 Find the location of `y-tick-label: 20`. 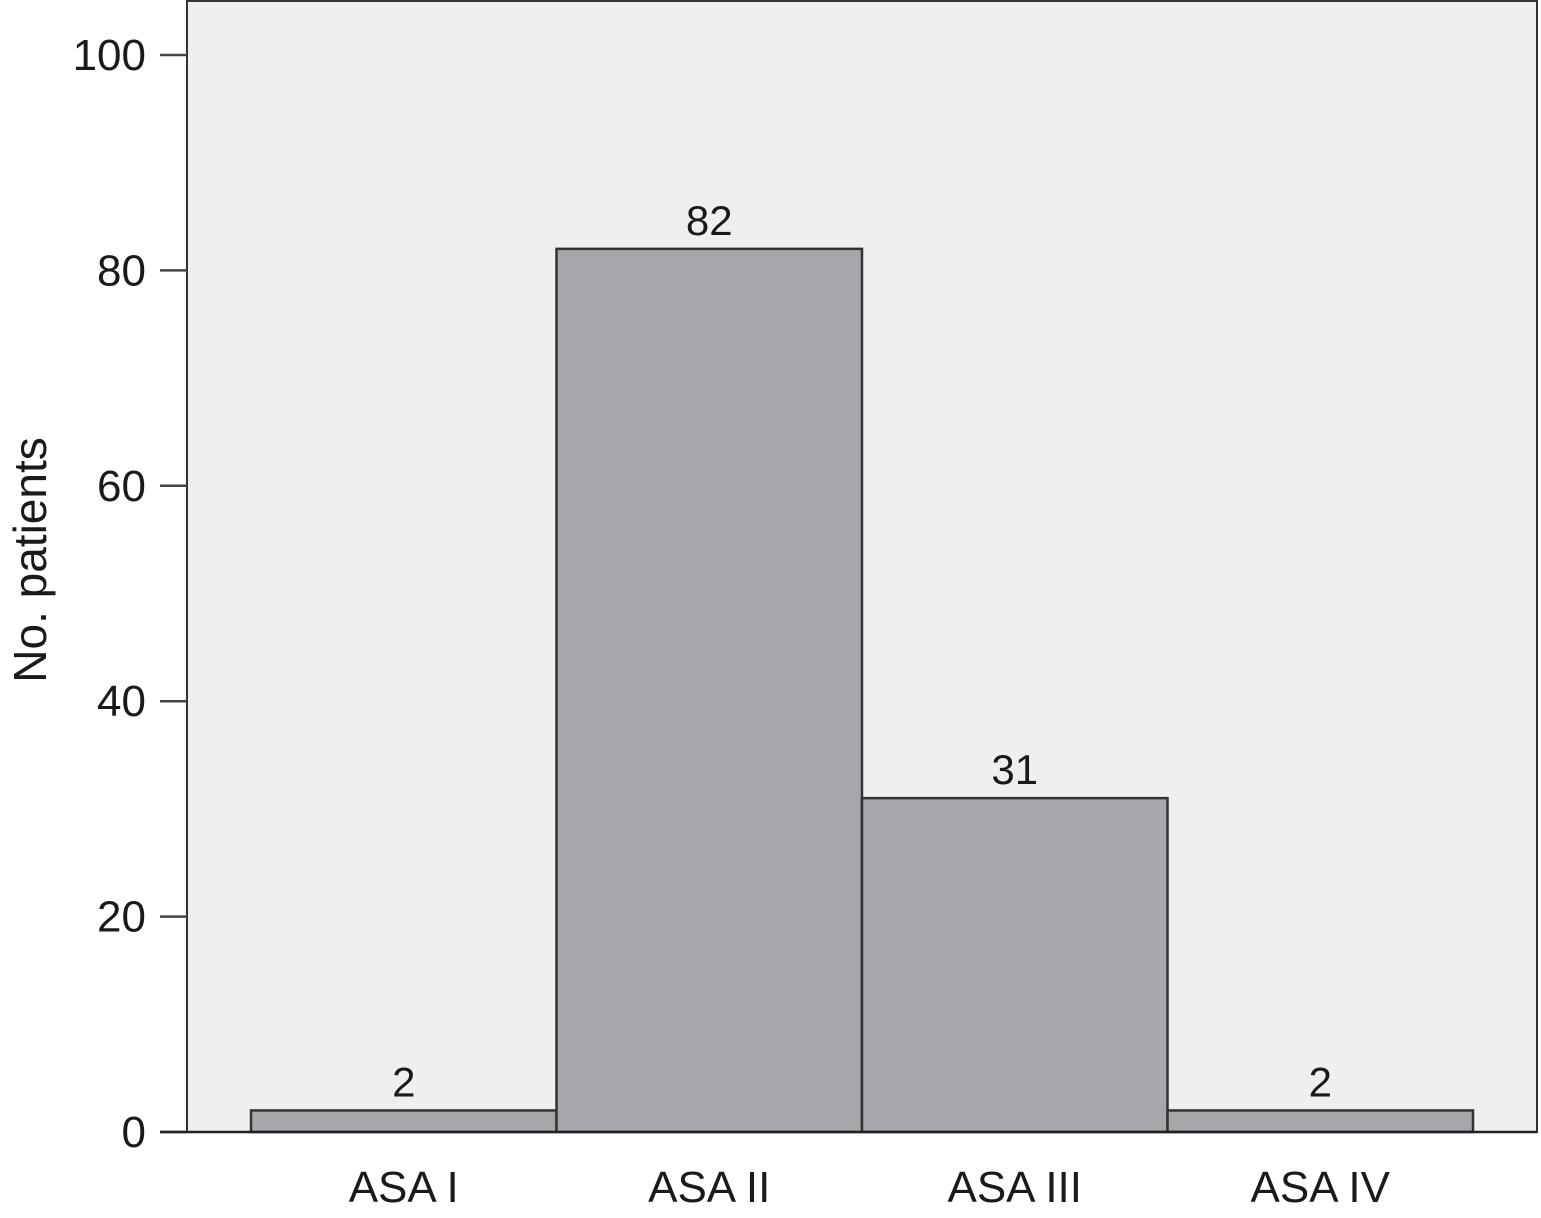

y-tick-label: 20 is located at coordinates (121, 917).